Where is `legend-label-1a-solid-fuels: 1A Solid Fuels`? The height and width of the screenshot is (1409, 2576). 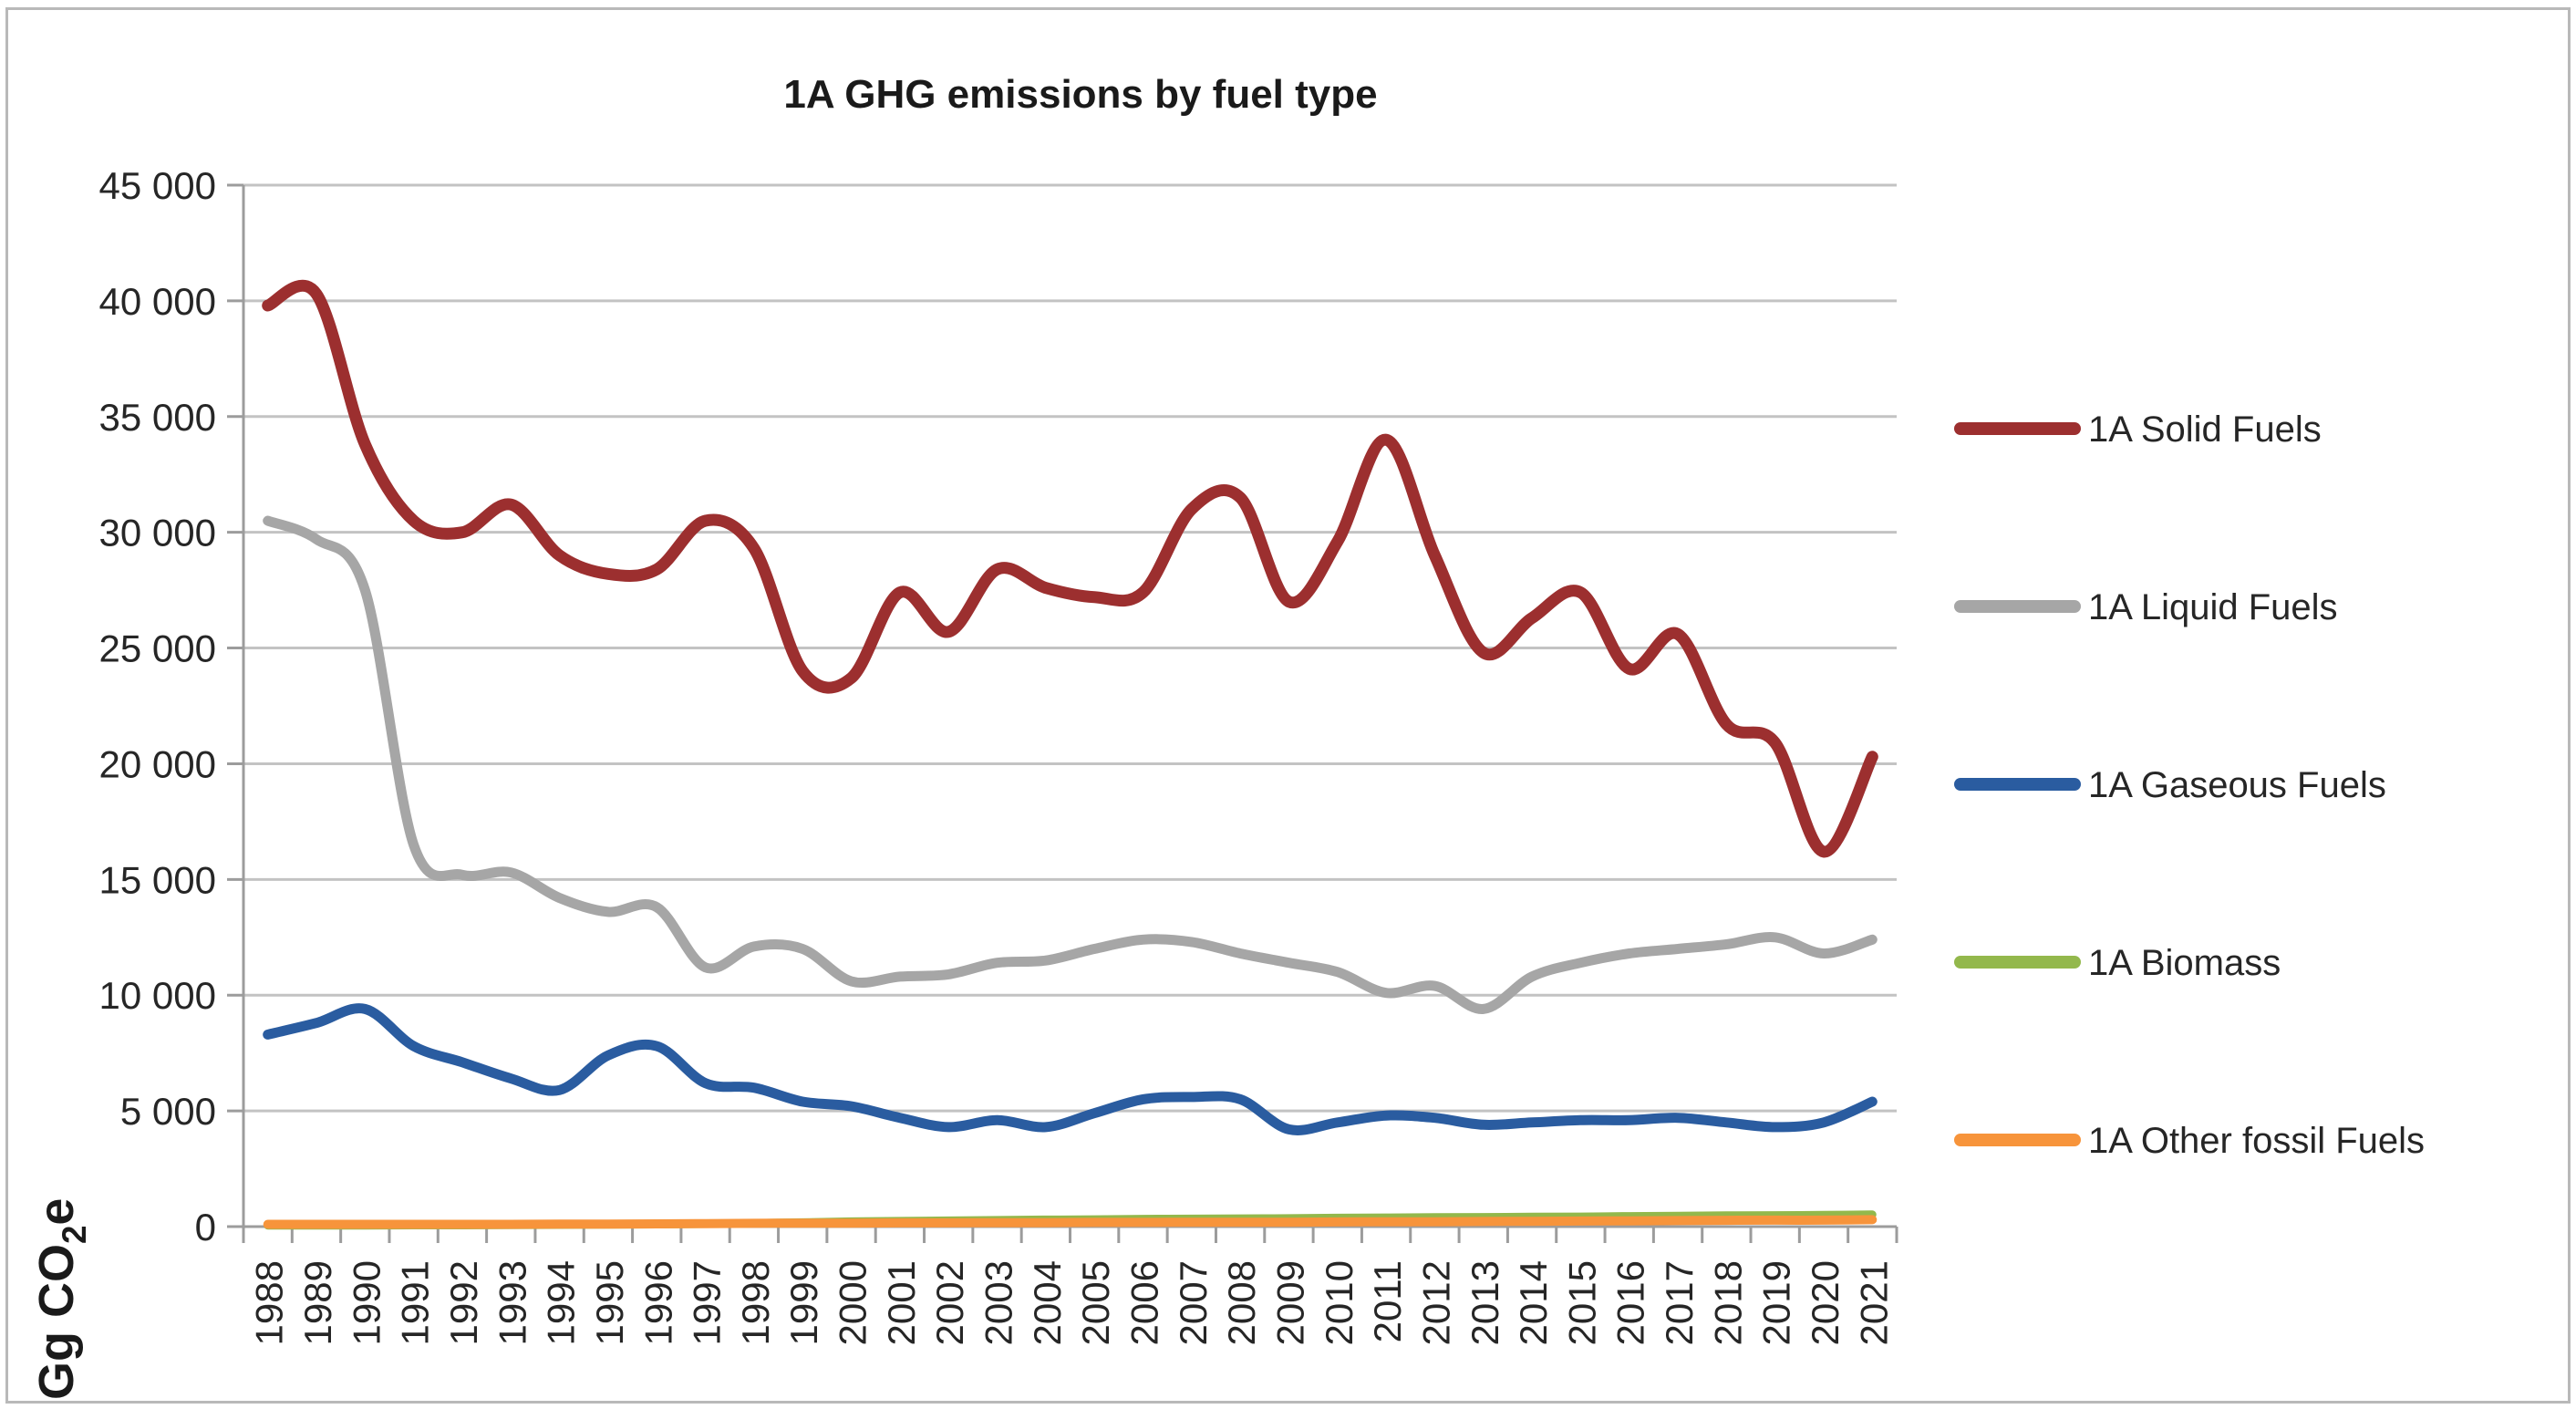 legend-label-1a-solid-fuels: 1A Solid Fuels is located at coordinates (2205, 429).